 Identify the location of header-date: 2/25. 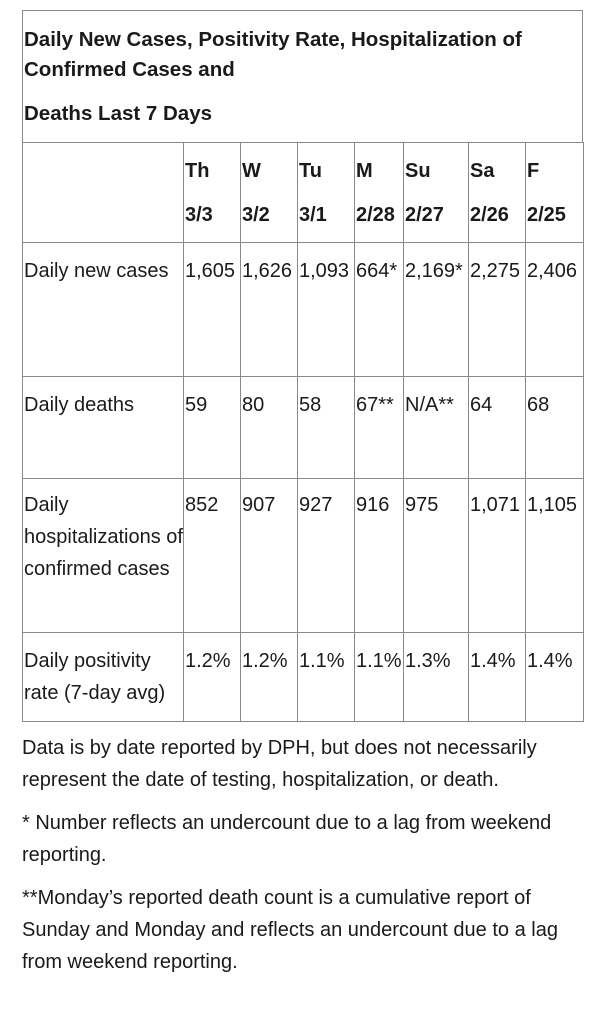
(546, 215).